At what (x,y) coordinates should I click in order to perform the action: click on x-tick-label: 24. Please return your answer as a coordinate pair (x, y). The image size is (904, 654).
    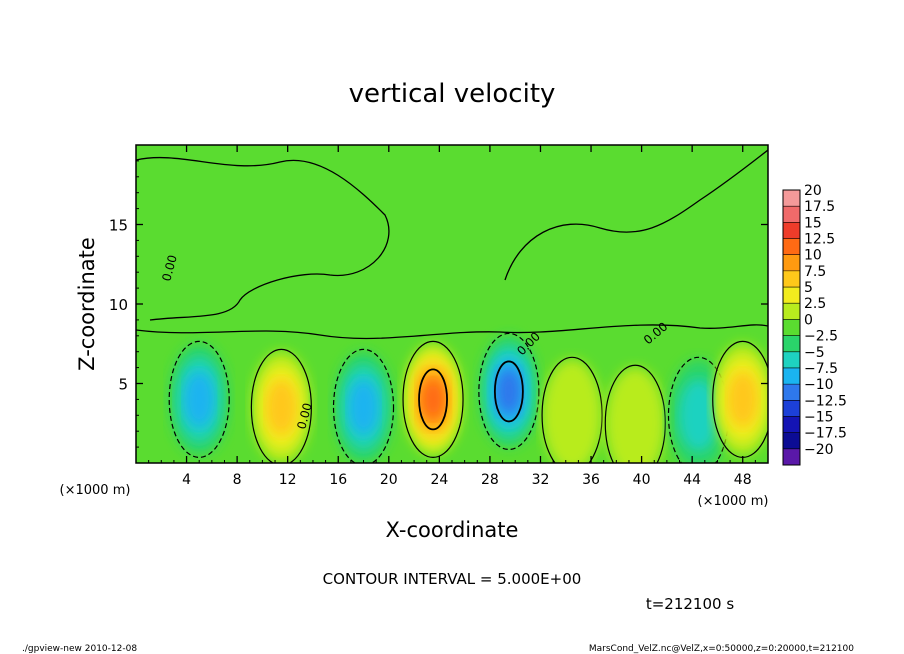
    Looking at the image, I should click on (439, 480).